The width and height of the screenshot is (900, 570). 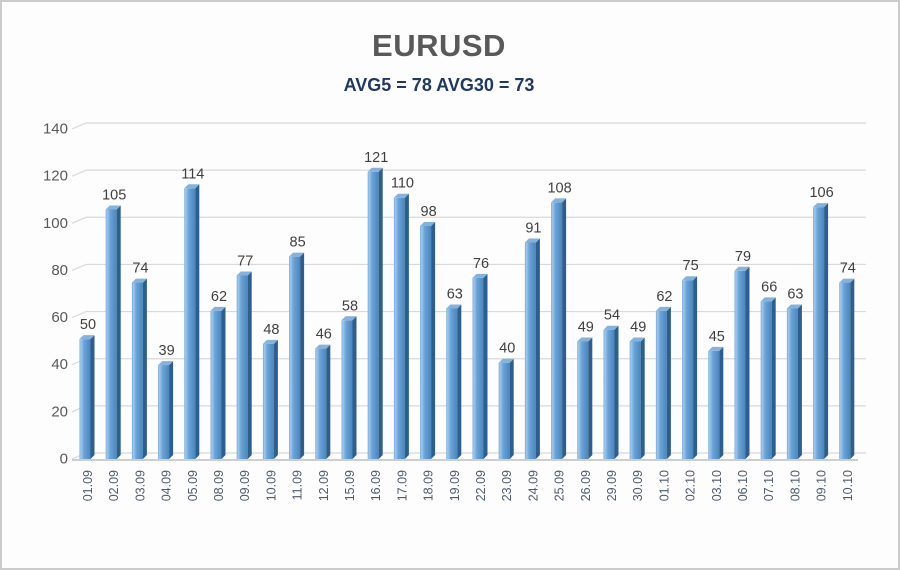 I want to click on x-axis-label: 06.10, so click(x=743, y=485).